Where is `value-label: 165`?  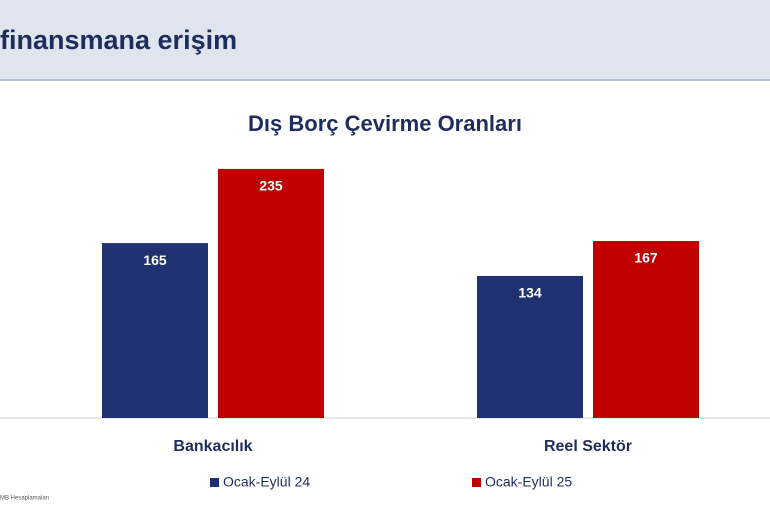 value-label: 165 is located at coordinates (155, 260).